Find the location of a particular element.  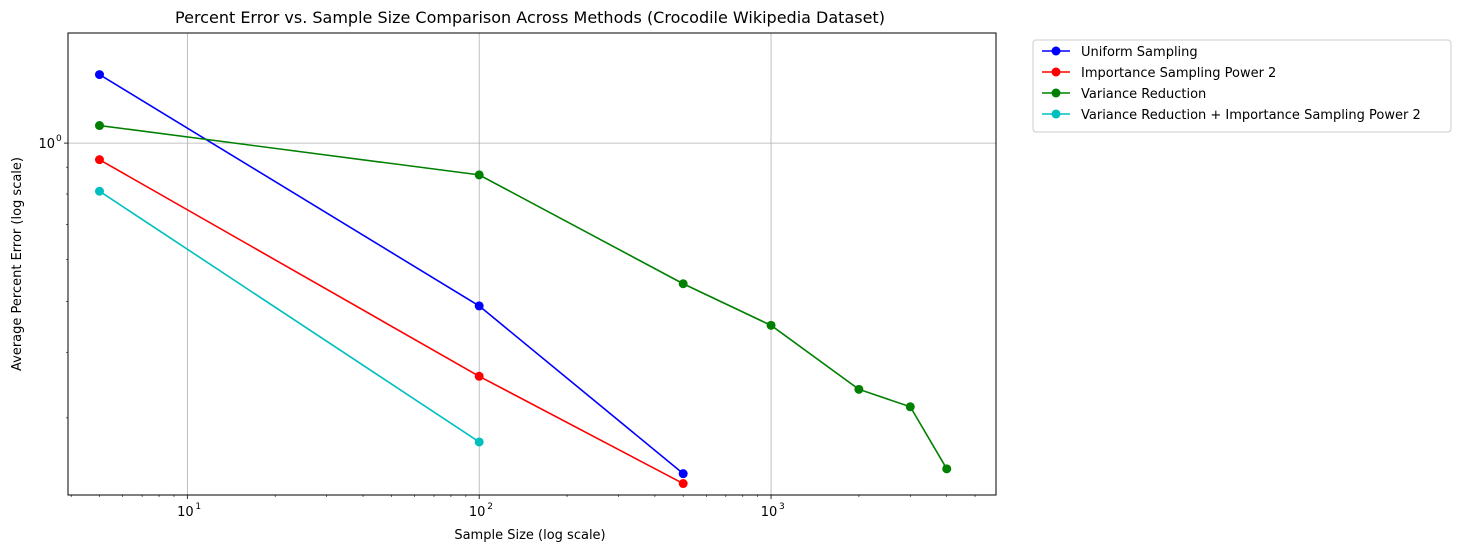

x-tick-label-exponent: 2 is located at coordinates (490, 507).